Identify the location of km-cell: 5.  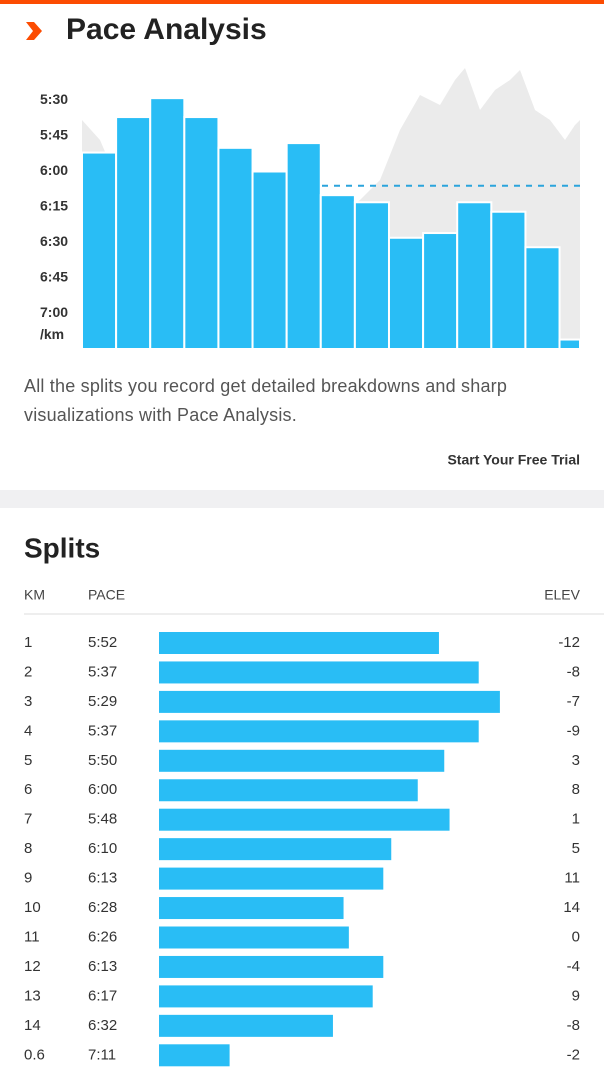
(28, 760).